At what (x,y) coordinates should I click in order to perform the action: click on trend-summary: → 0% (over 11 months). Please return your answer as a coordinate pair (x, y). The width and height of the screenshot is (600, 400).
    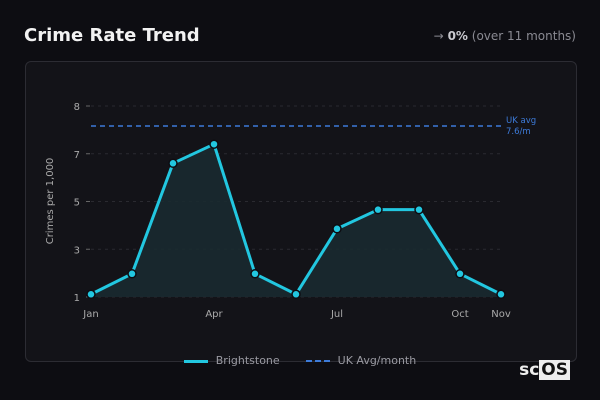
    Looking at the image, I should click on (505, 36).